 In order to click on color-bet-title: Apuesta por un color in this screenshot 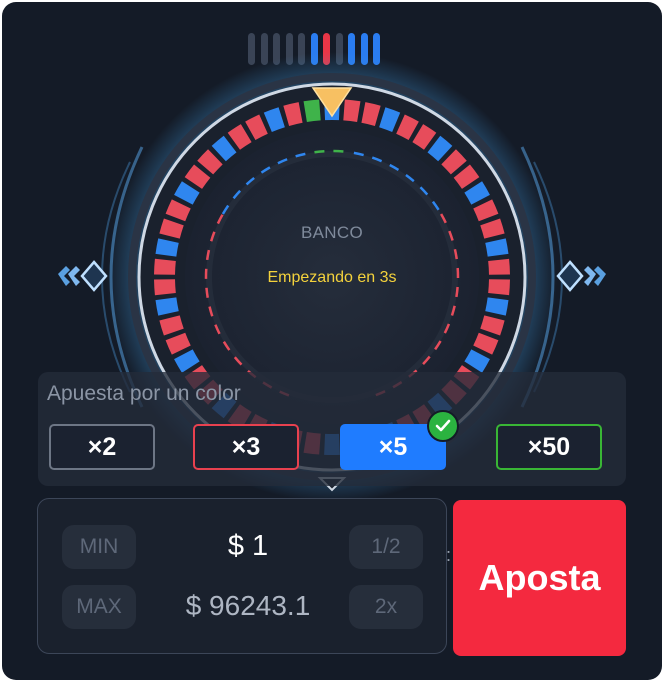, I will do `click(144, 393)`.